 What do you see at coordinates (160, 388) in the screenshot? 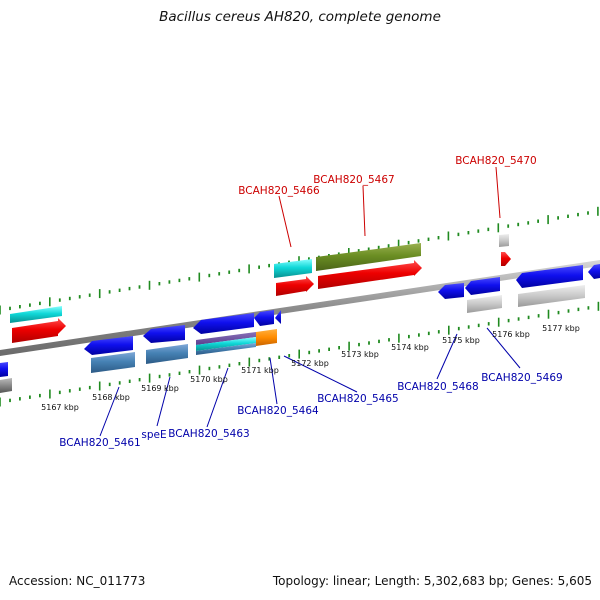
I see `scale-label: 5169 kbp` at bounding box center [160, 388].